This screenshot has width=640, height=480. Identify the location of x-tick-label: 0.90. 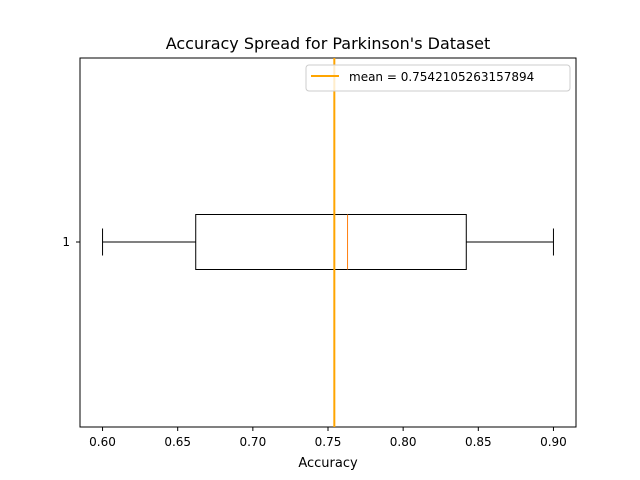
(553, 442).